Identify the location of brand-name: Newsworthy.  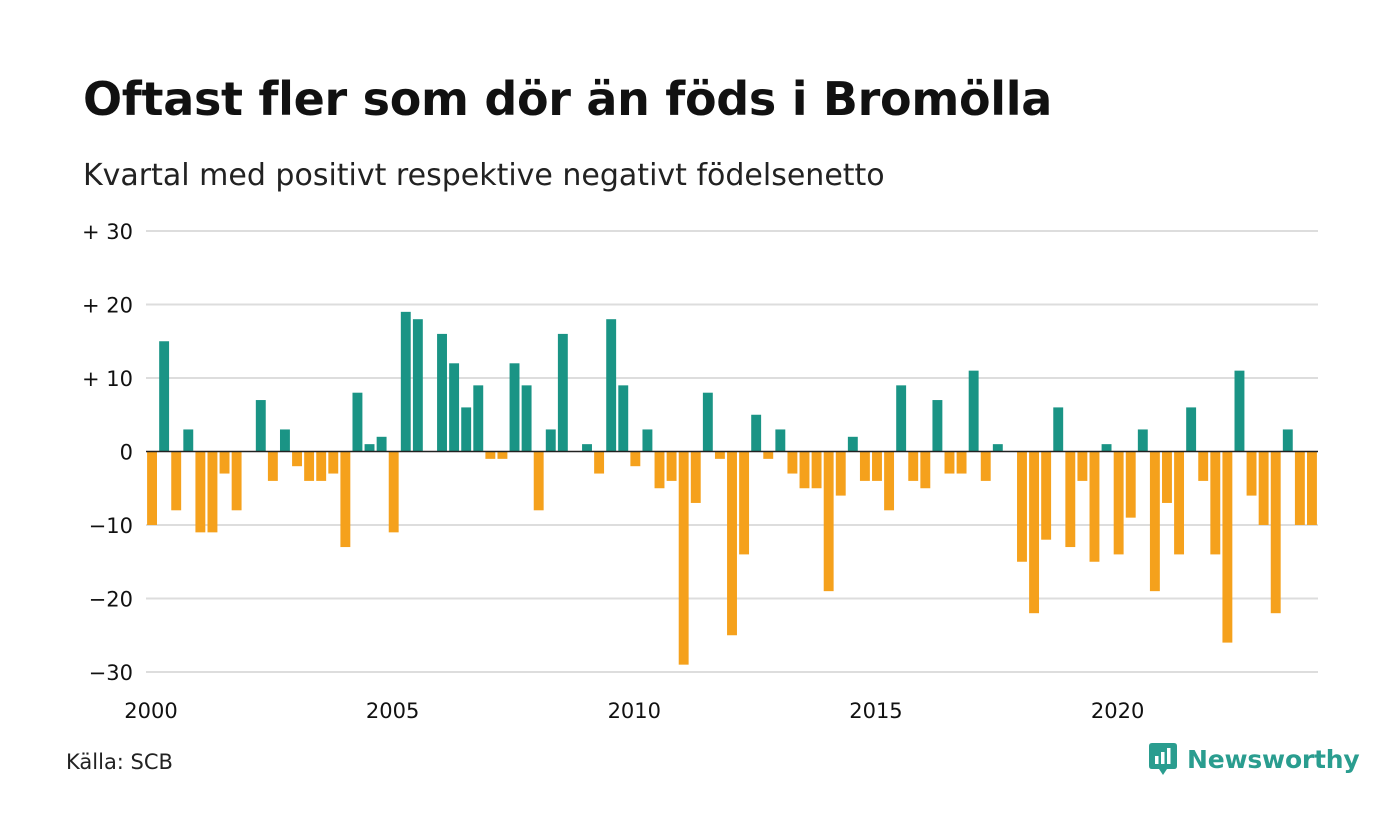
(1273, 759).